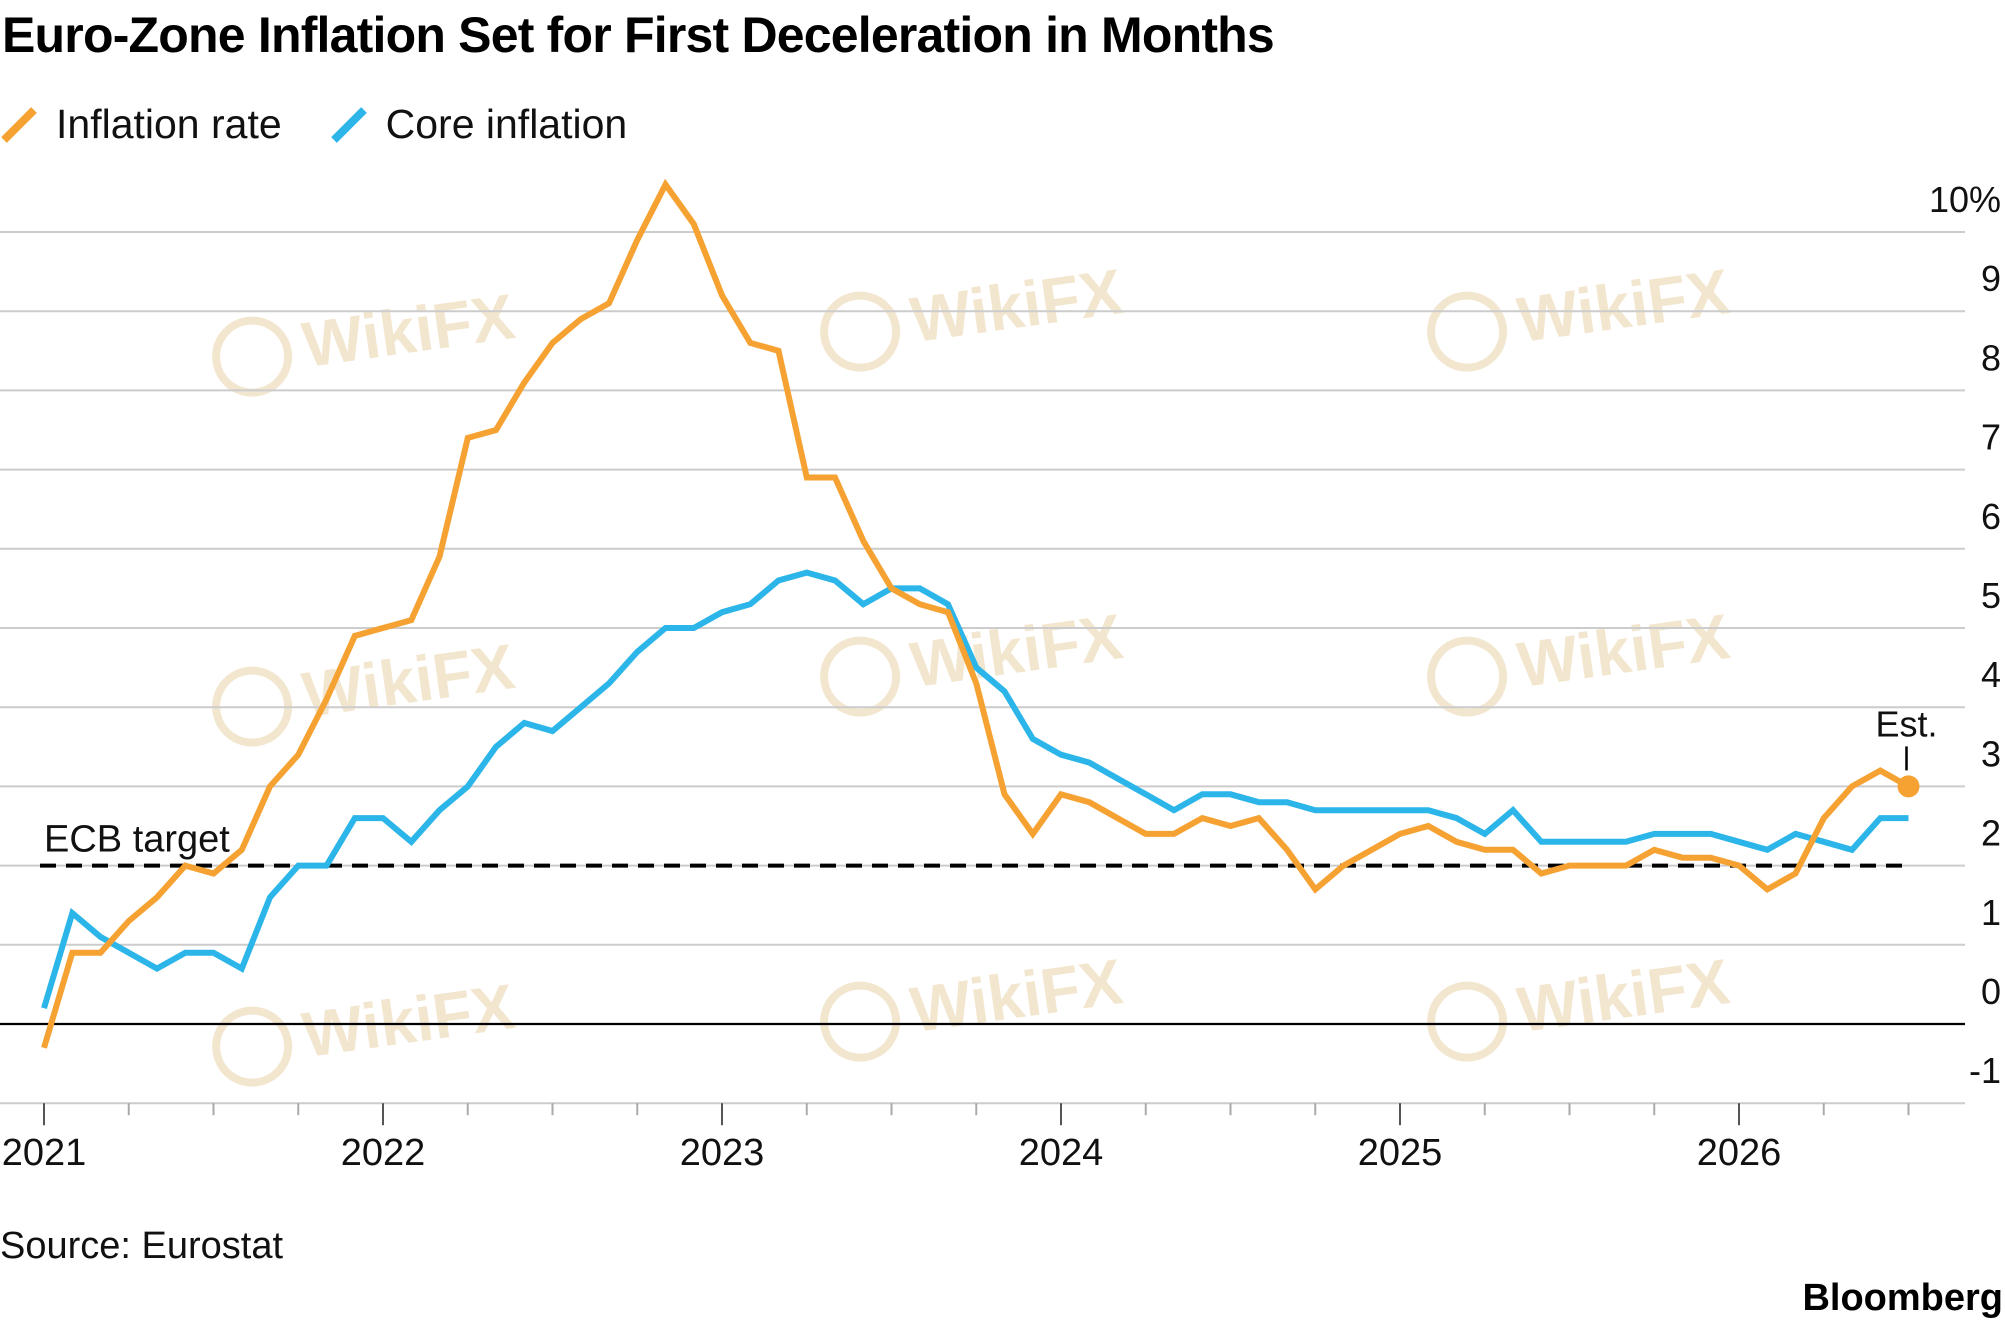  What do you see at coordinates (1400, 1153) in the screenshot?
I see `x-tick-label: 2025` at bounding box center [1400, 1153].